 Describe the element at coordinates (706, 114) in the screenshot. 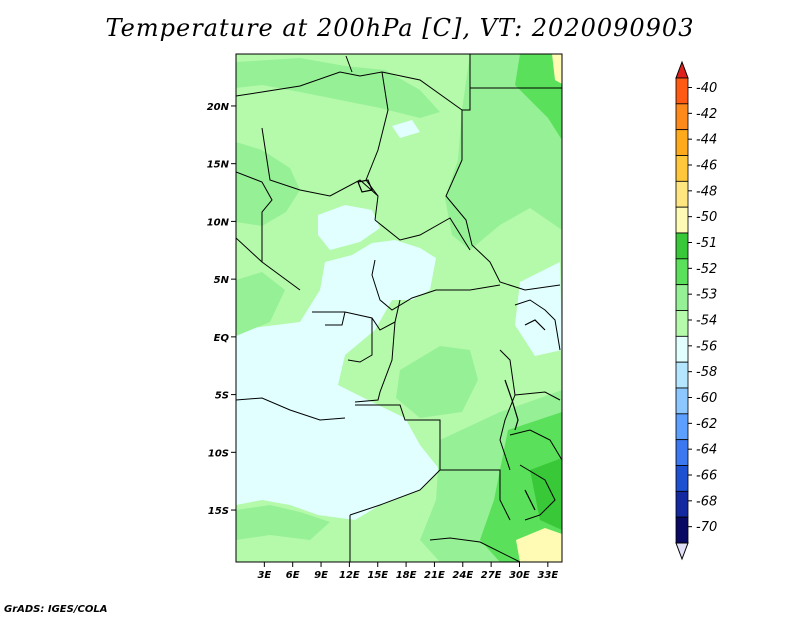

I see `colorbar-label: -42` at that location.